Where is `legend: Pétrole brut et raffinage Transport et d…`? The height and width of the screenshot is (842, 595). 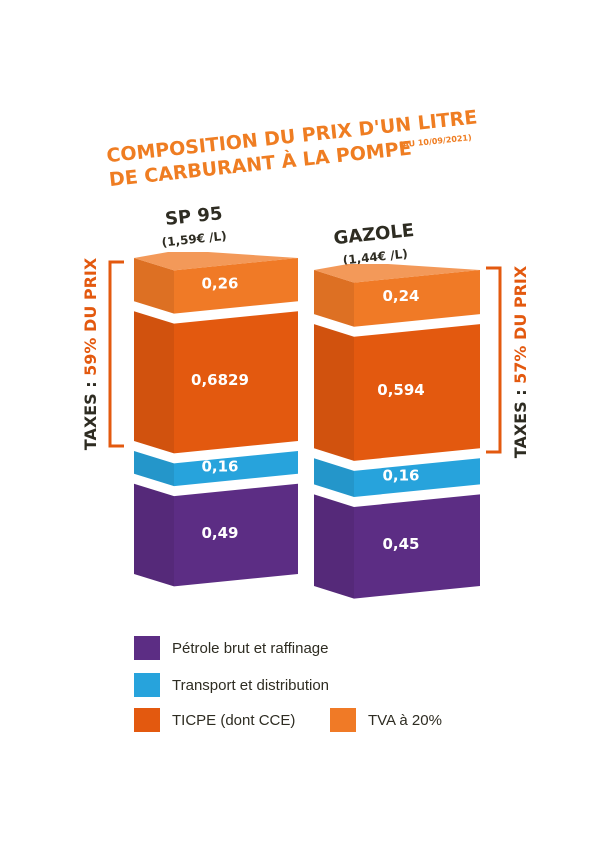 legend: Pétrole brut et raffinage Transport et d… is located at coordinates (299, 692).